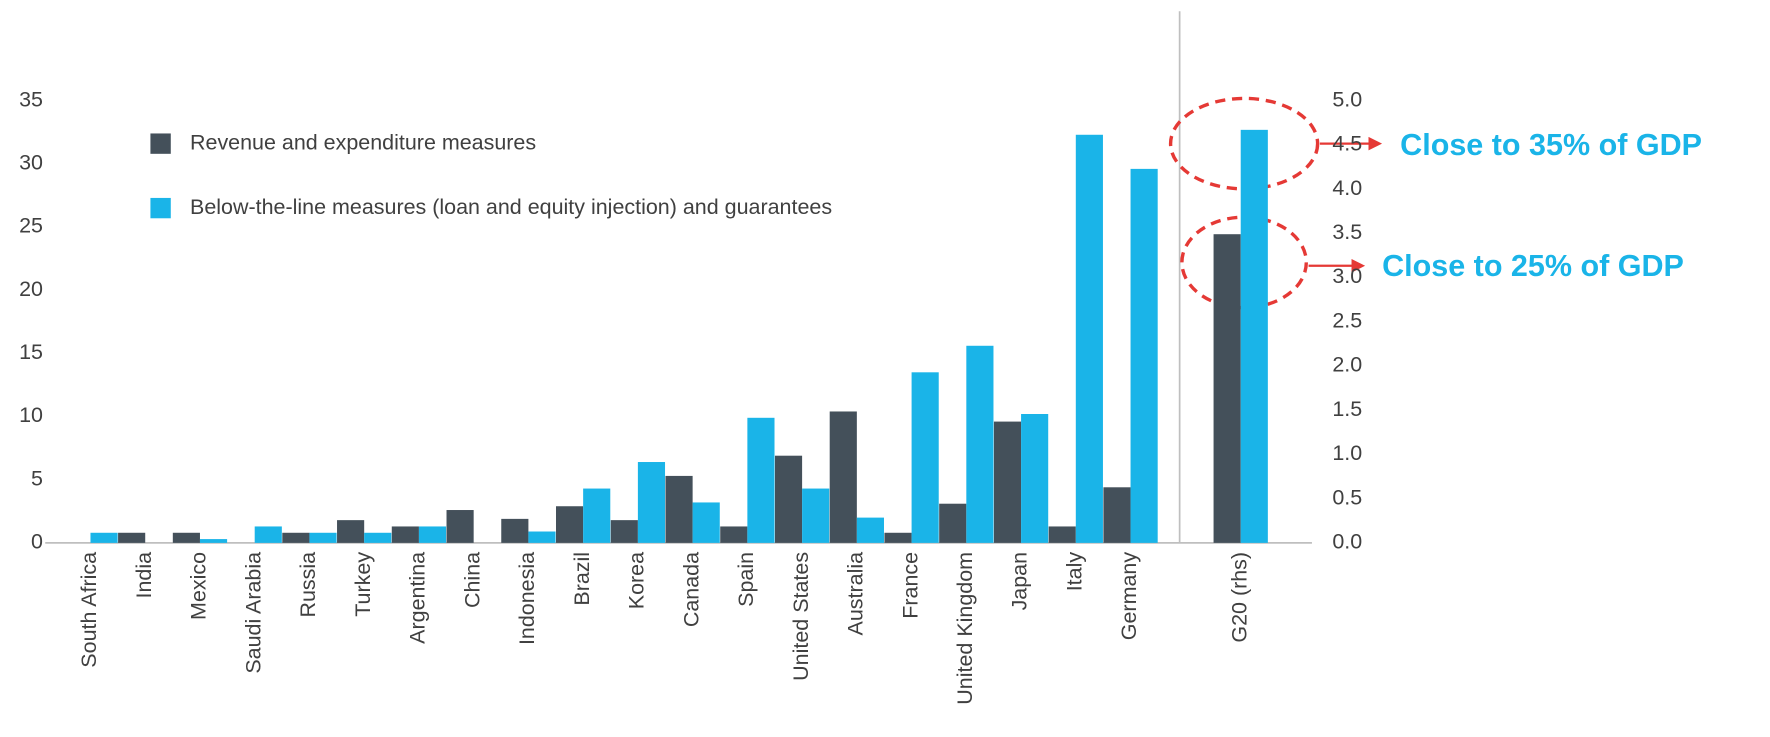 Image resolution: width=1770 pixels, height=737 pixels. What do you see at coordinates (37, 478) in the screenshot?
I see `y-tick-label: 5` at bounding box center [37, 478].